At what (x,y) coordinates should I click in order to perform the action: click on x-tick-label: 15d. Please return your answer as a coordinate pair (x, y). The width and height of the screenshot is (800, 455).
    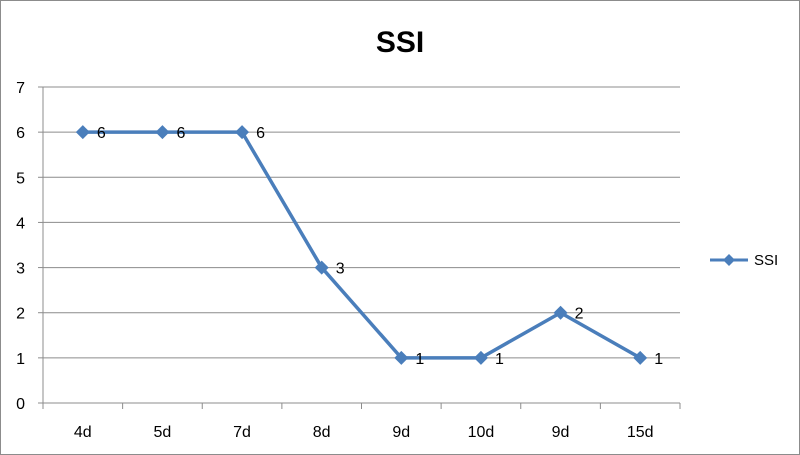
    Looking at the image, I should click on (640, 432).